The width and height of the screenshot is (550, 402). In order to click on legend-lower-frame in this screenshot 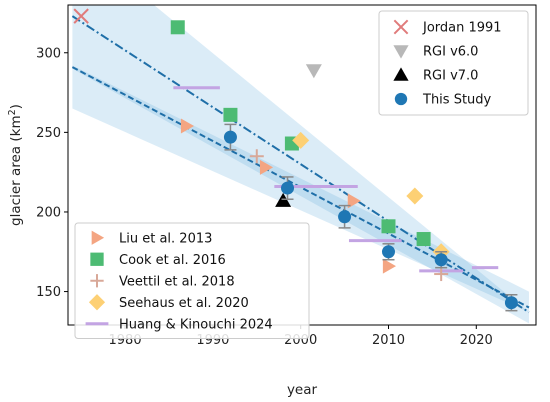, I will do `click(192, 280)`.